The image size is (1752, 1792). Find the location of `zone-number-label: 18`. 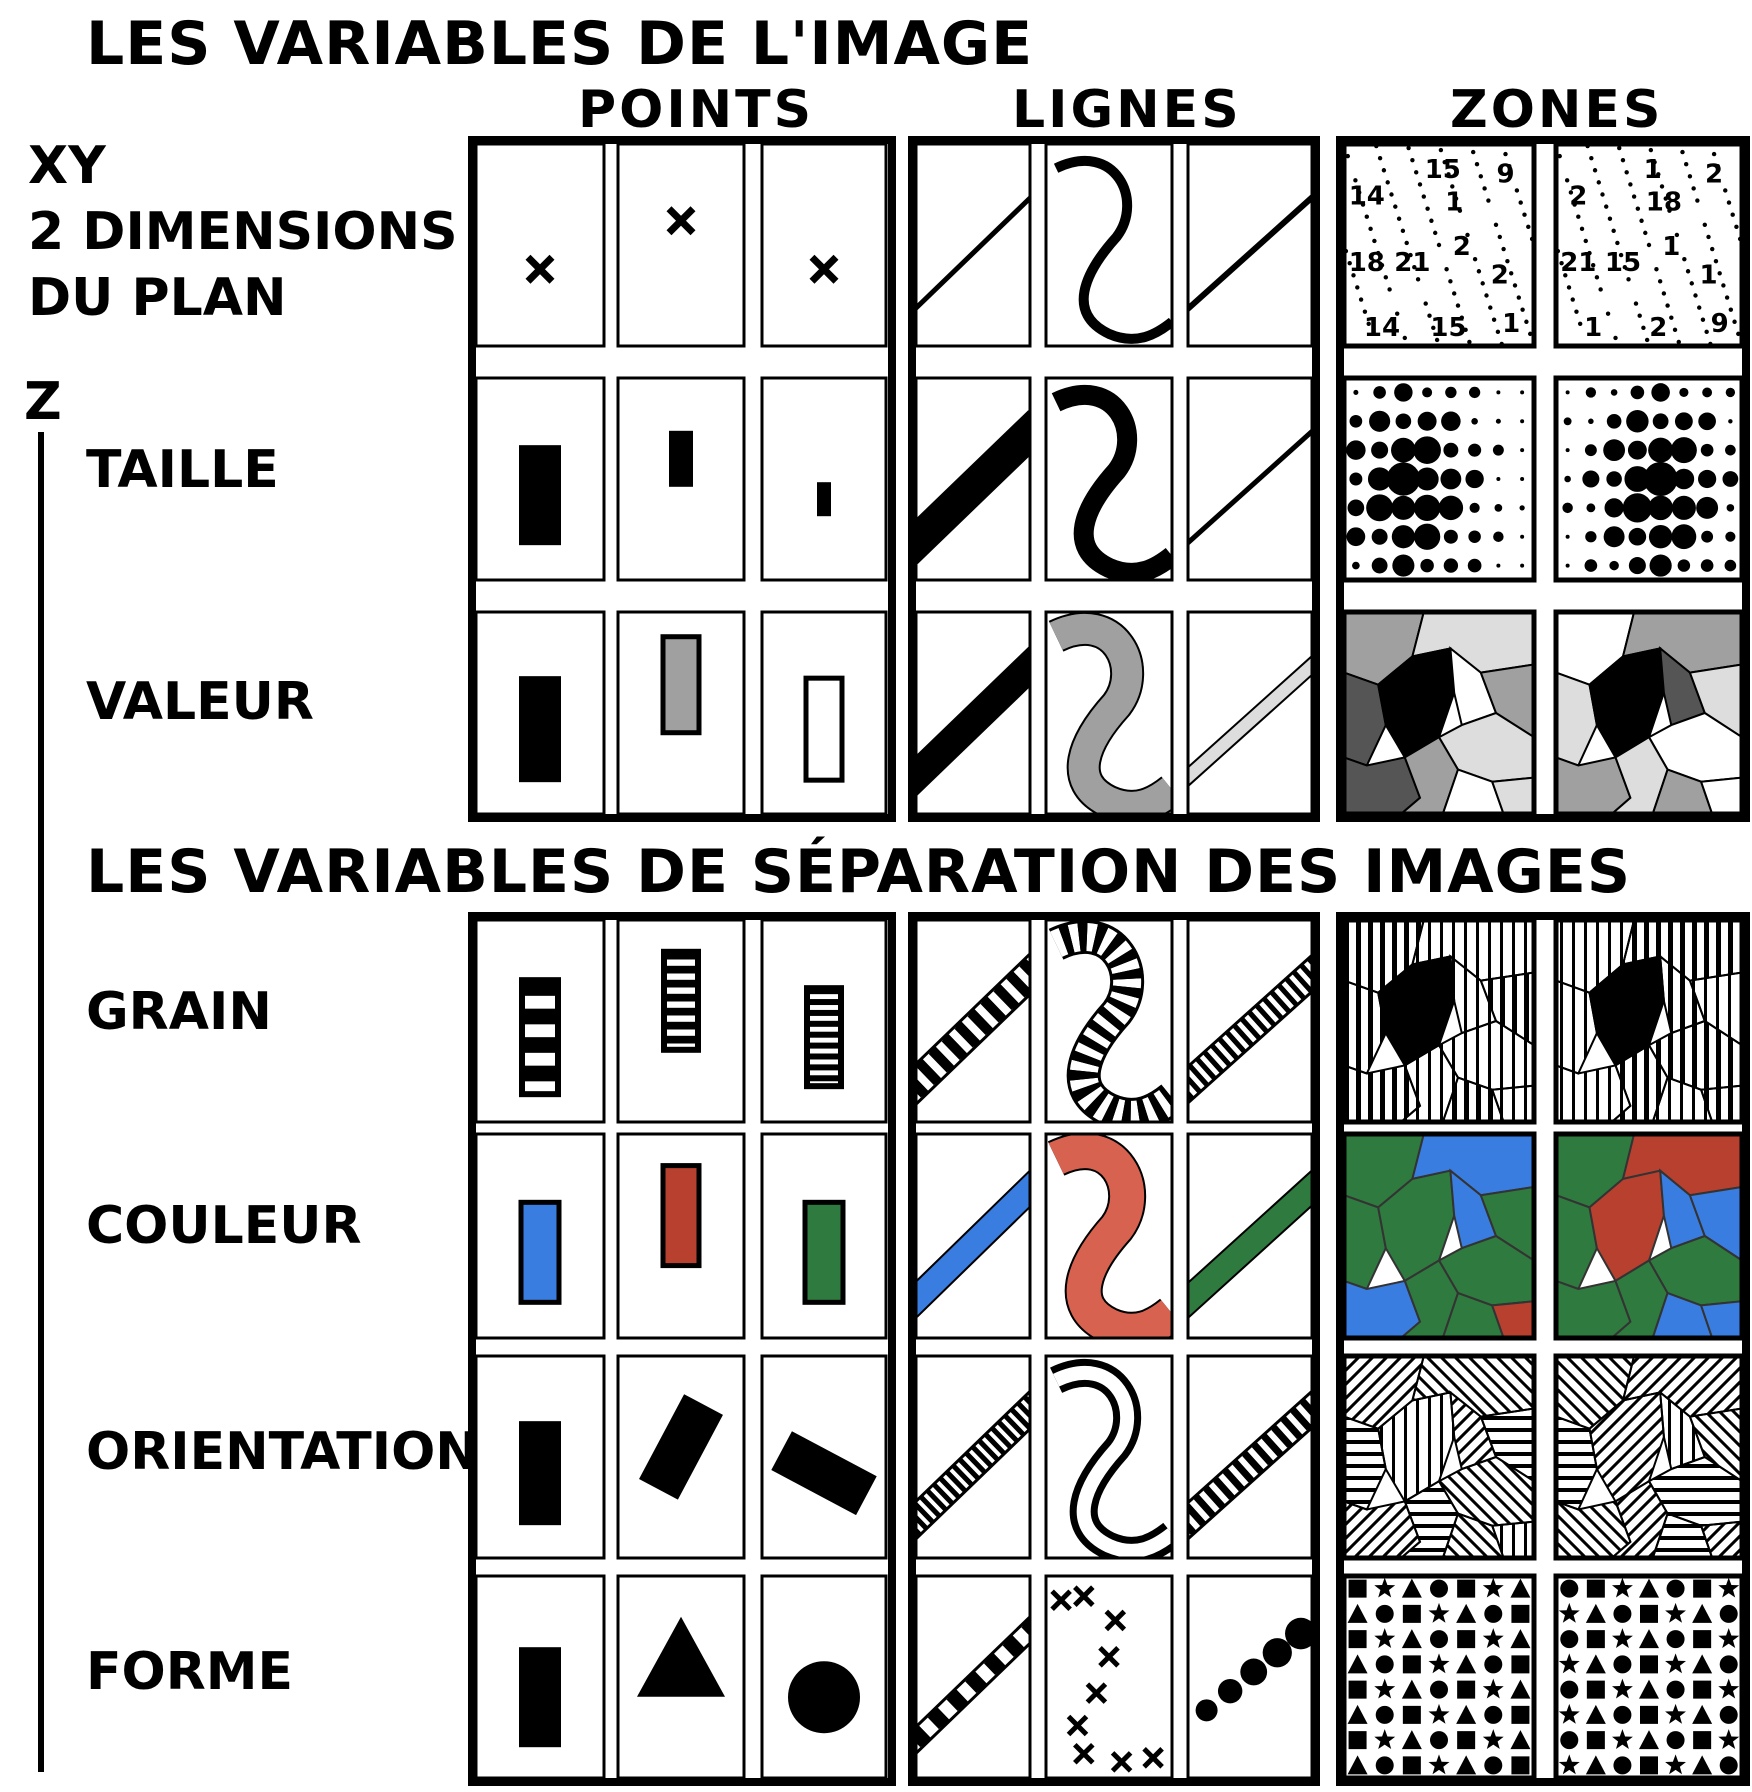

zone-number-label: 18 is located at coordinates (1367, 263).